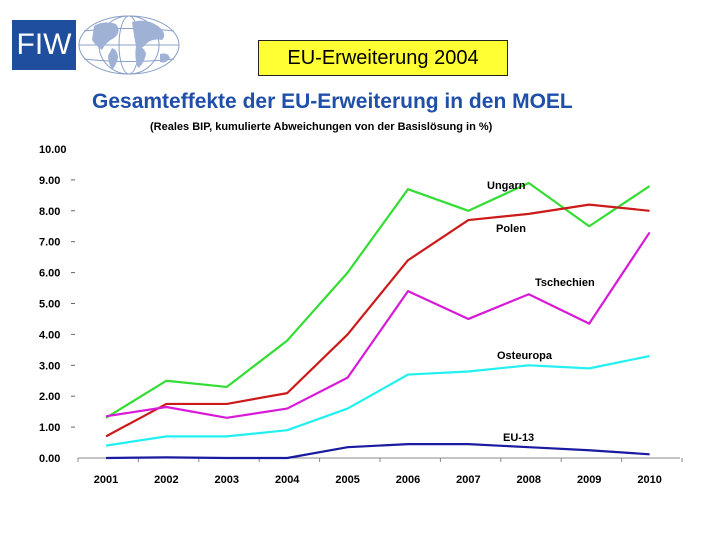 The image size is (720, 540). What do you see at coordinates (49, 181) in the screenshot?
I see `y-tick-label: 9.00` at bounding box center [49, 181].